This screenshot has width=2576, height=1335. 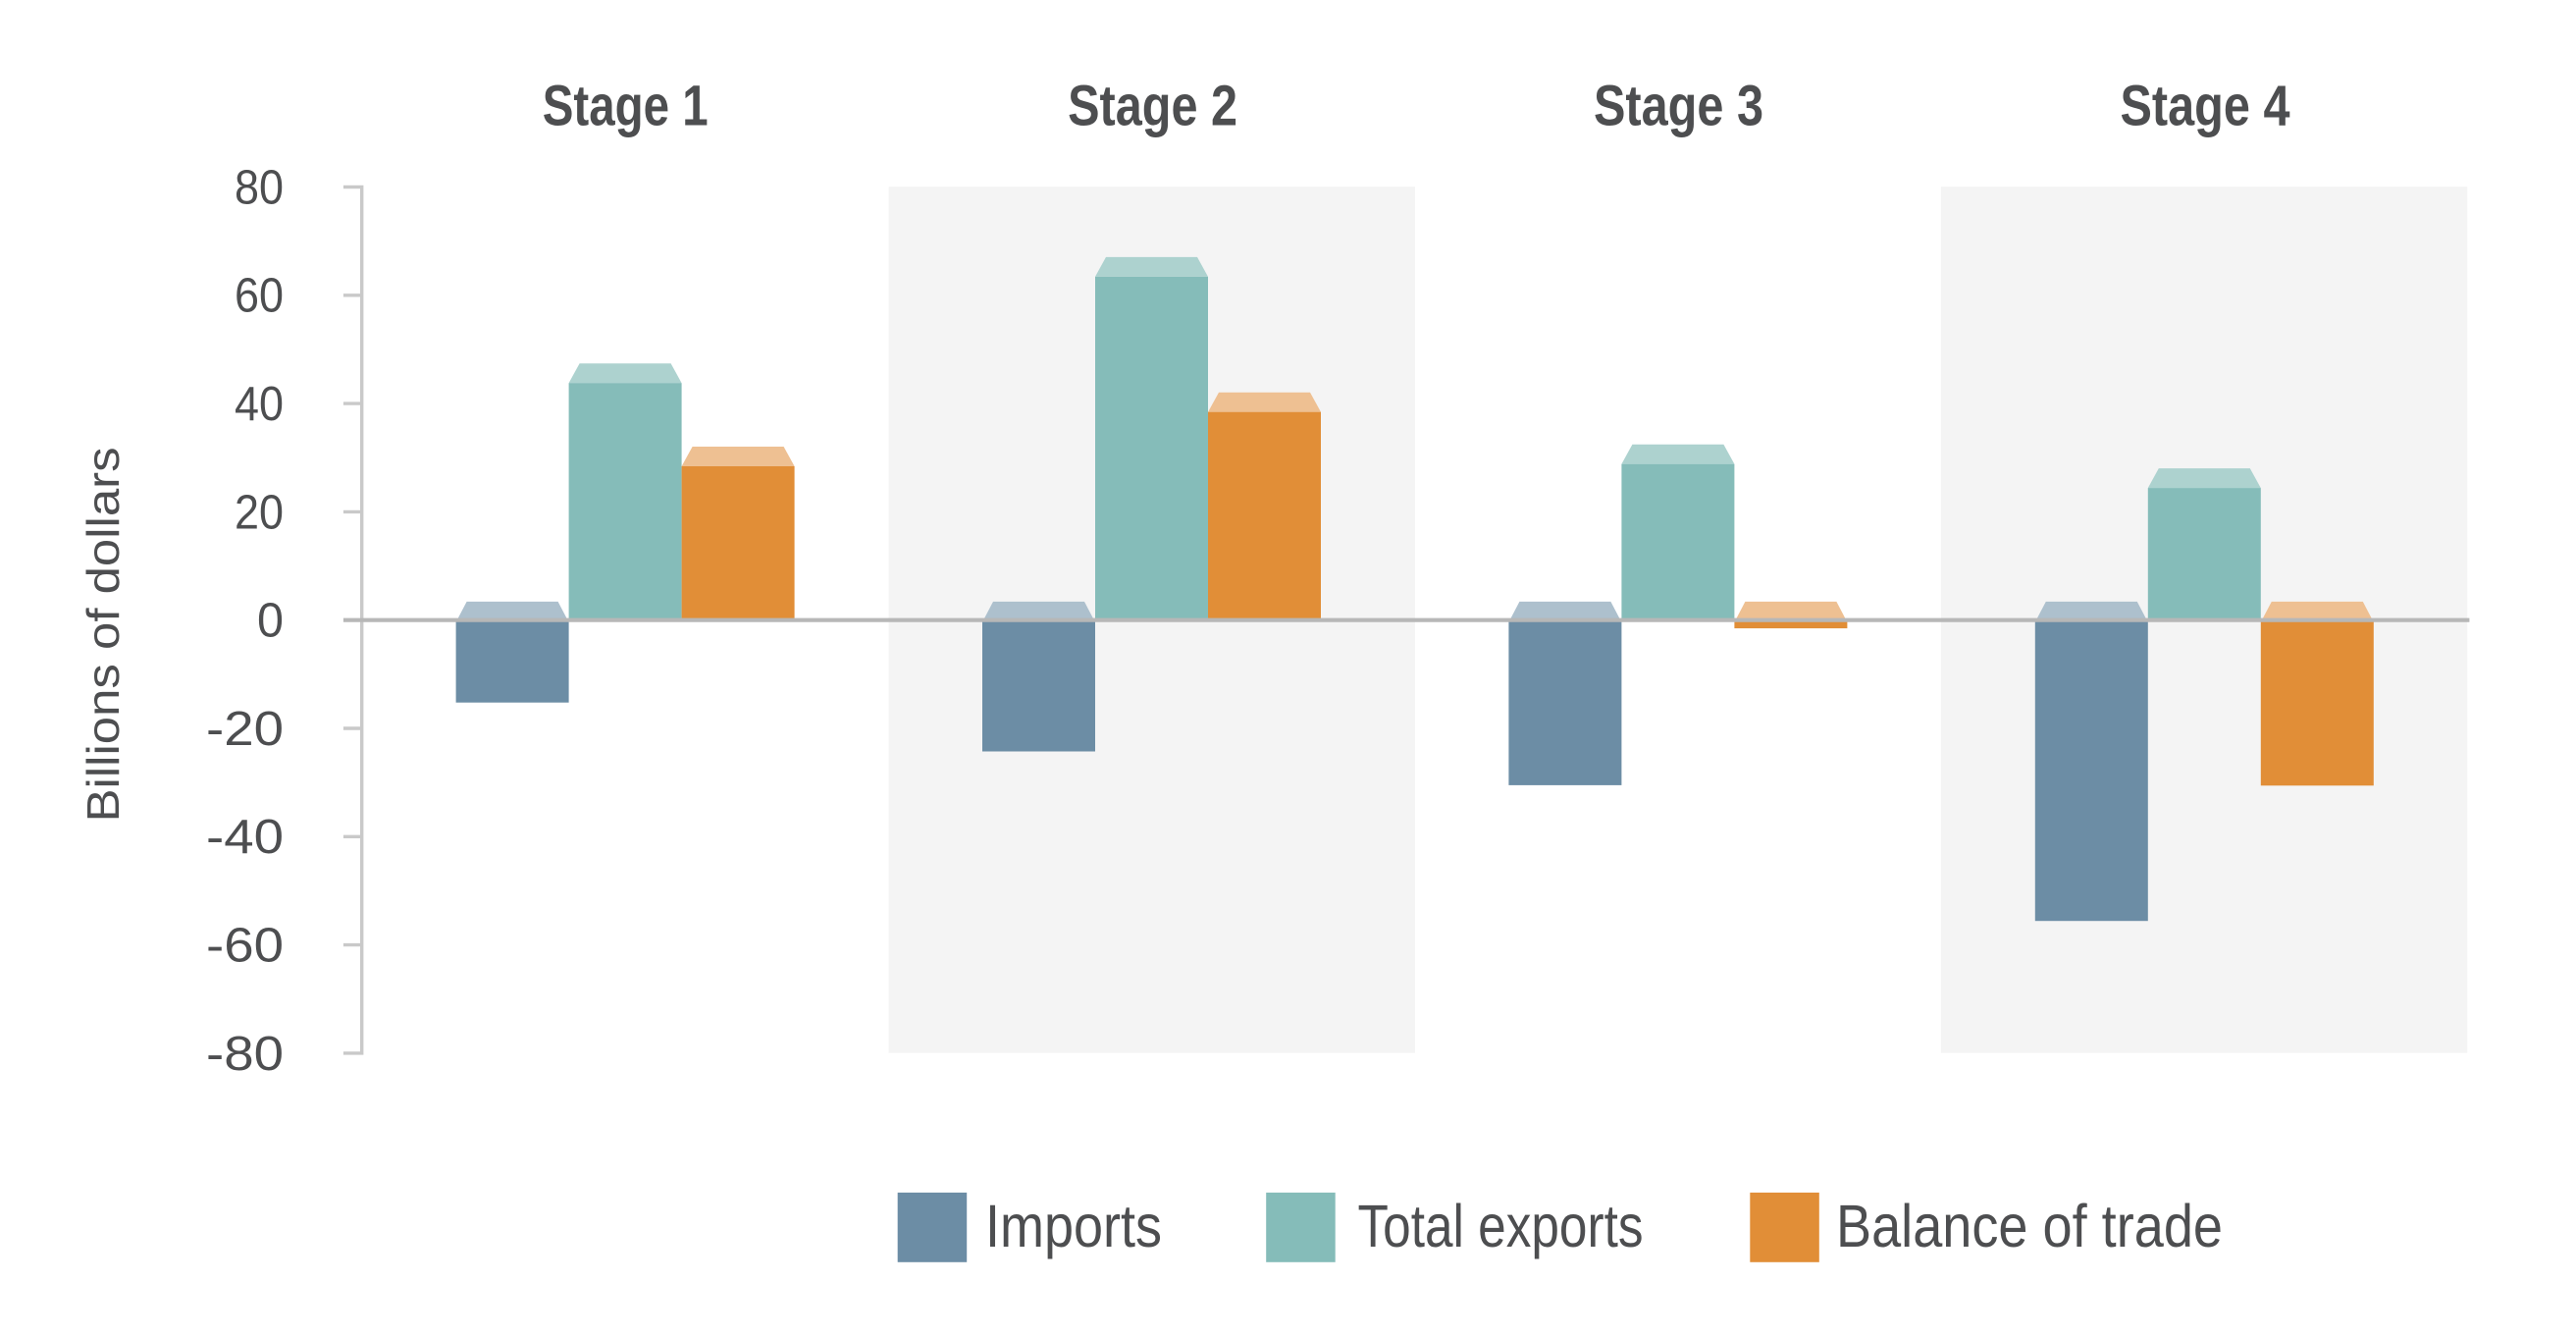 What do you see at coordinates (1501, 1226) in the screenshot?
I see `svg-text: Total exports` at bounding box center [1501, 1226].